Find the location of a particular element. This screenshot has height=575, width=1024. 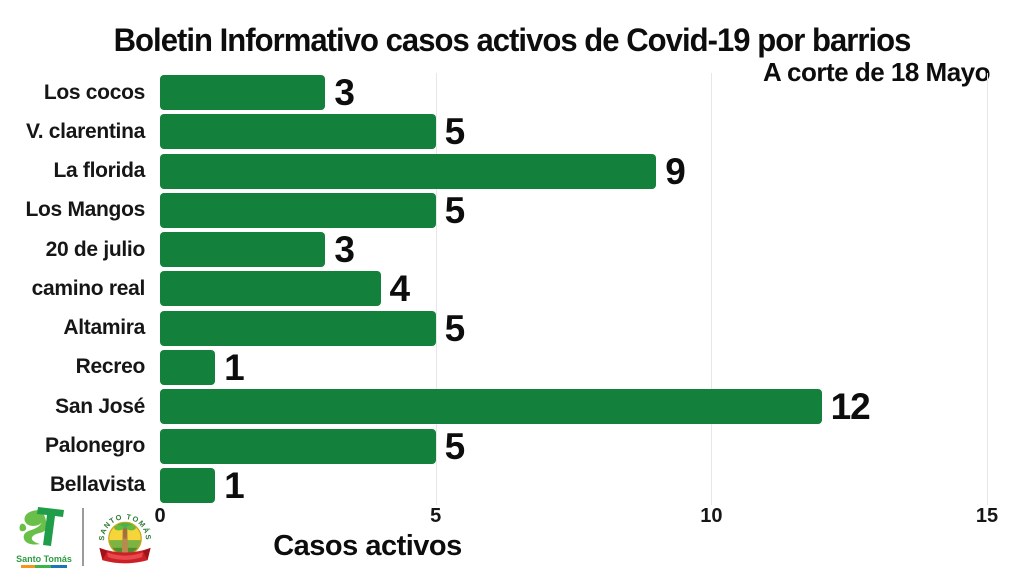

st-logo-tagline-strip is located at coordinates (44, 566).